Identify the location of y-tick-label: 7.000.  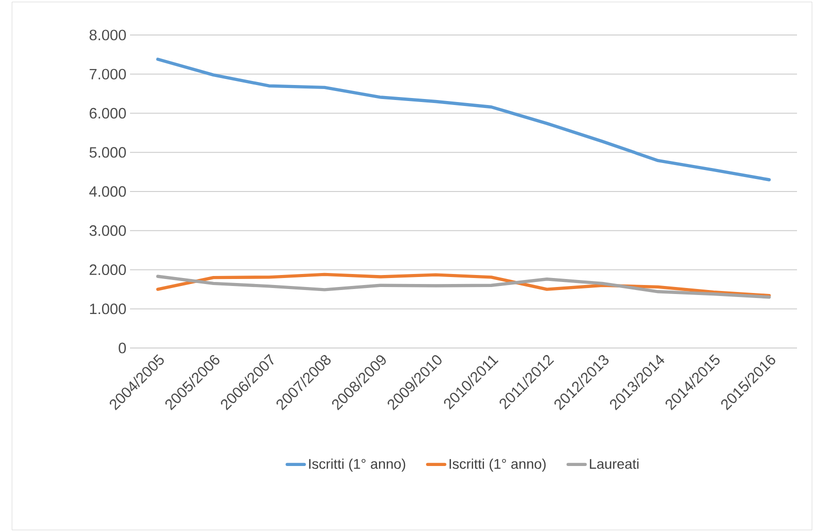
(108, 74).